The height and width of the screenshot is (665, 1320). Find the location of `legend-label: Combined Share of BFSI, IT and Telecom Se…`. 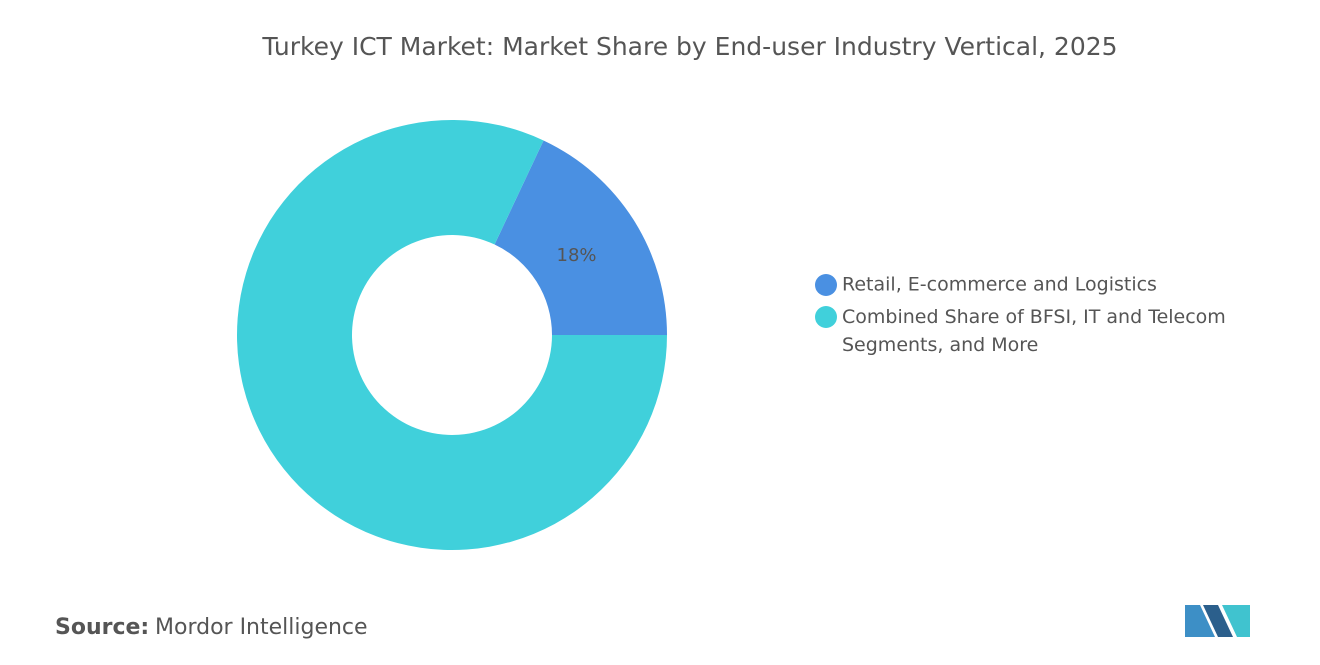

legend-label: Combined Share of BFSI, IT and Telecom Se… is located at coordinates (1034, 331).